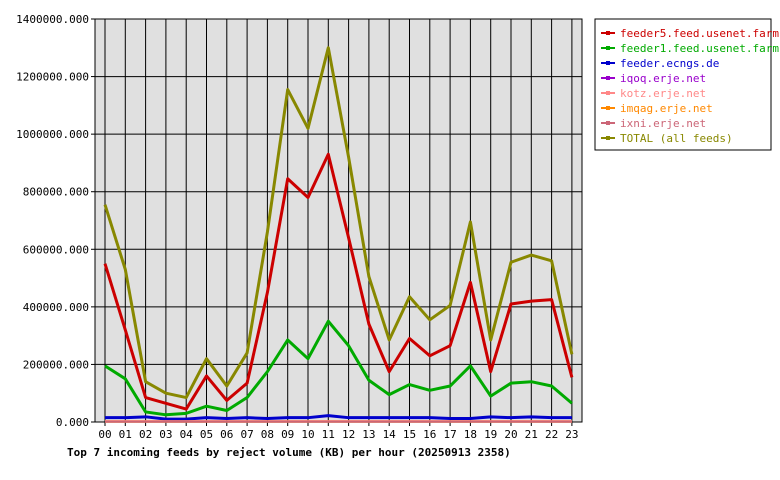 This screenshot has height=480, width=780. I want to click on y-tick-label: 400000.000, so click(56, 307).